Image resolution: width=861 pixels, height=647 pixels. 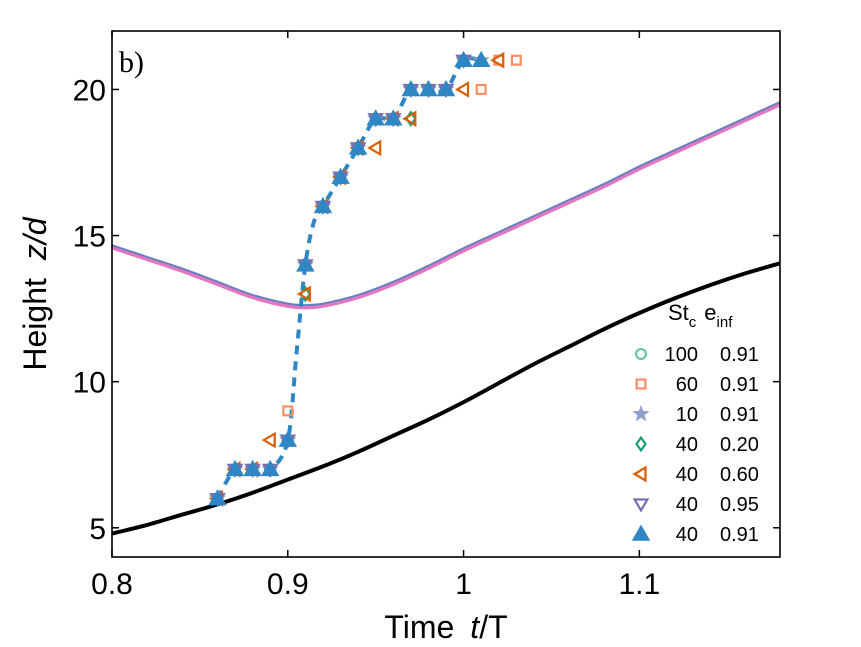 I want to click on legend-st-2: 10, so click(x=687, y=415).